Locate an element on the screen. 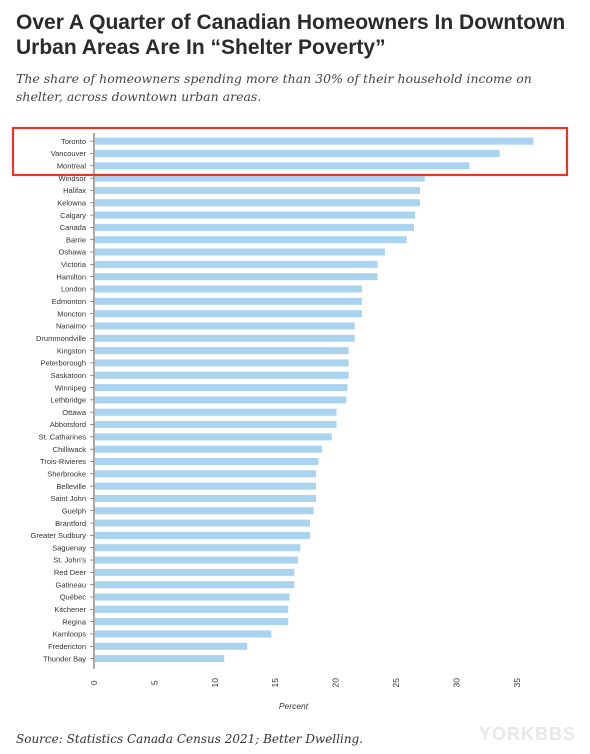  category-label: Lethbridge is located at coordinates (68, 400).